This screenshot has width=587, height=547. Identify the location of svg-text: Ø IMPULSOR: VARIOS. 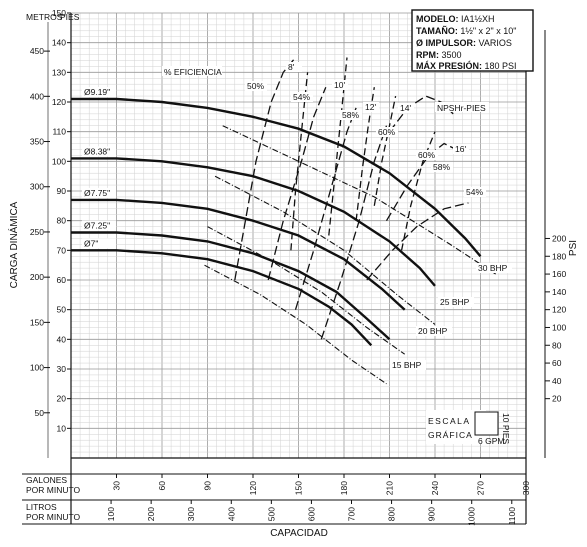
(464, 43).